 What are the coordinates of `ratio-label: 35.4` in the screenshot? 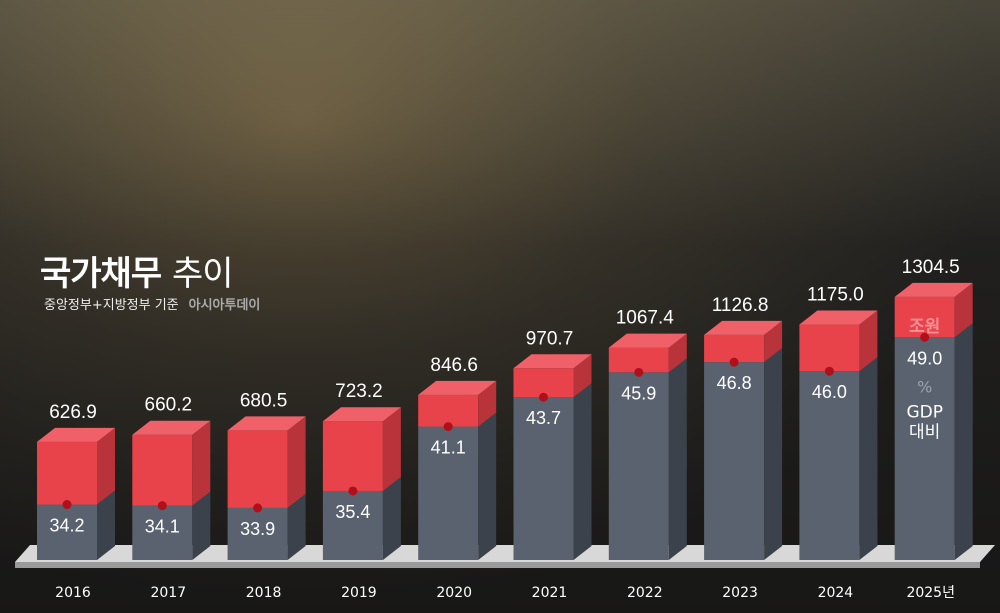 It's located at (352, 512).